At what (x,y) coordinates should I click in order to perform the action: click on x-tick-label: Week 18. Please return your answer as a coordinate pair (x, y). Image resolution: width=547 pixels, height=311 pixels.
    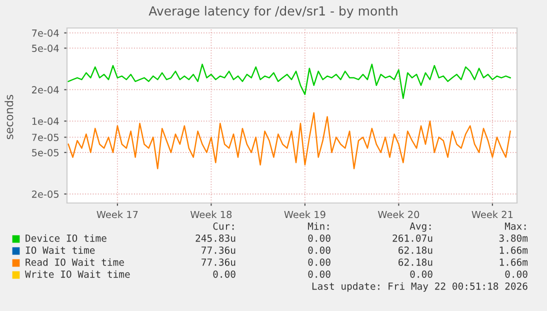
    Looking at the image, I should click on (211, 214).